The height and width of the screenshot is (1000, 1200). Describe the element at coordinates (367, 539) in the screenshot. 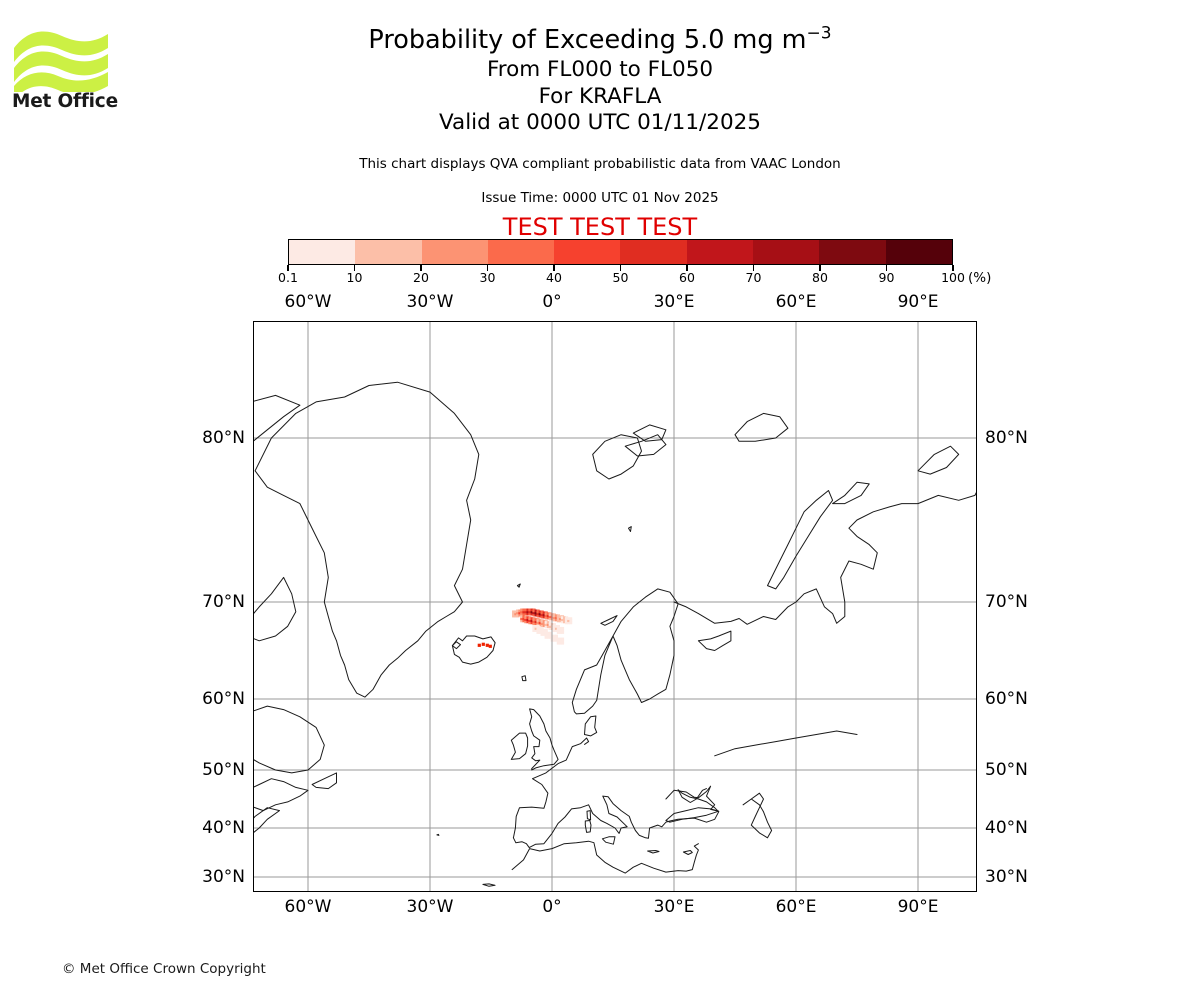

I see `coastline-greenland` at that location.